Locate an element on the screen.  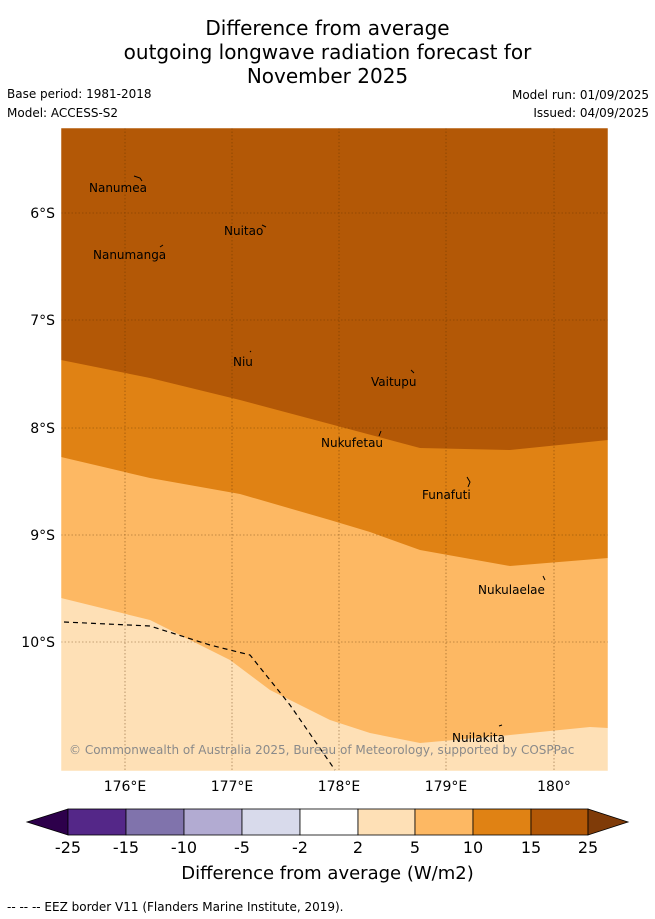
lat-label: 6°S is located at coordinates (42, 214).